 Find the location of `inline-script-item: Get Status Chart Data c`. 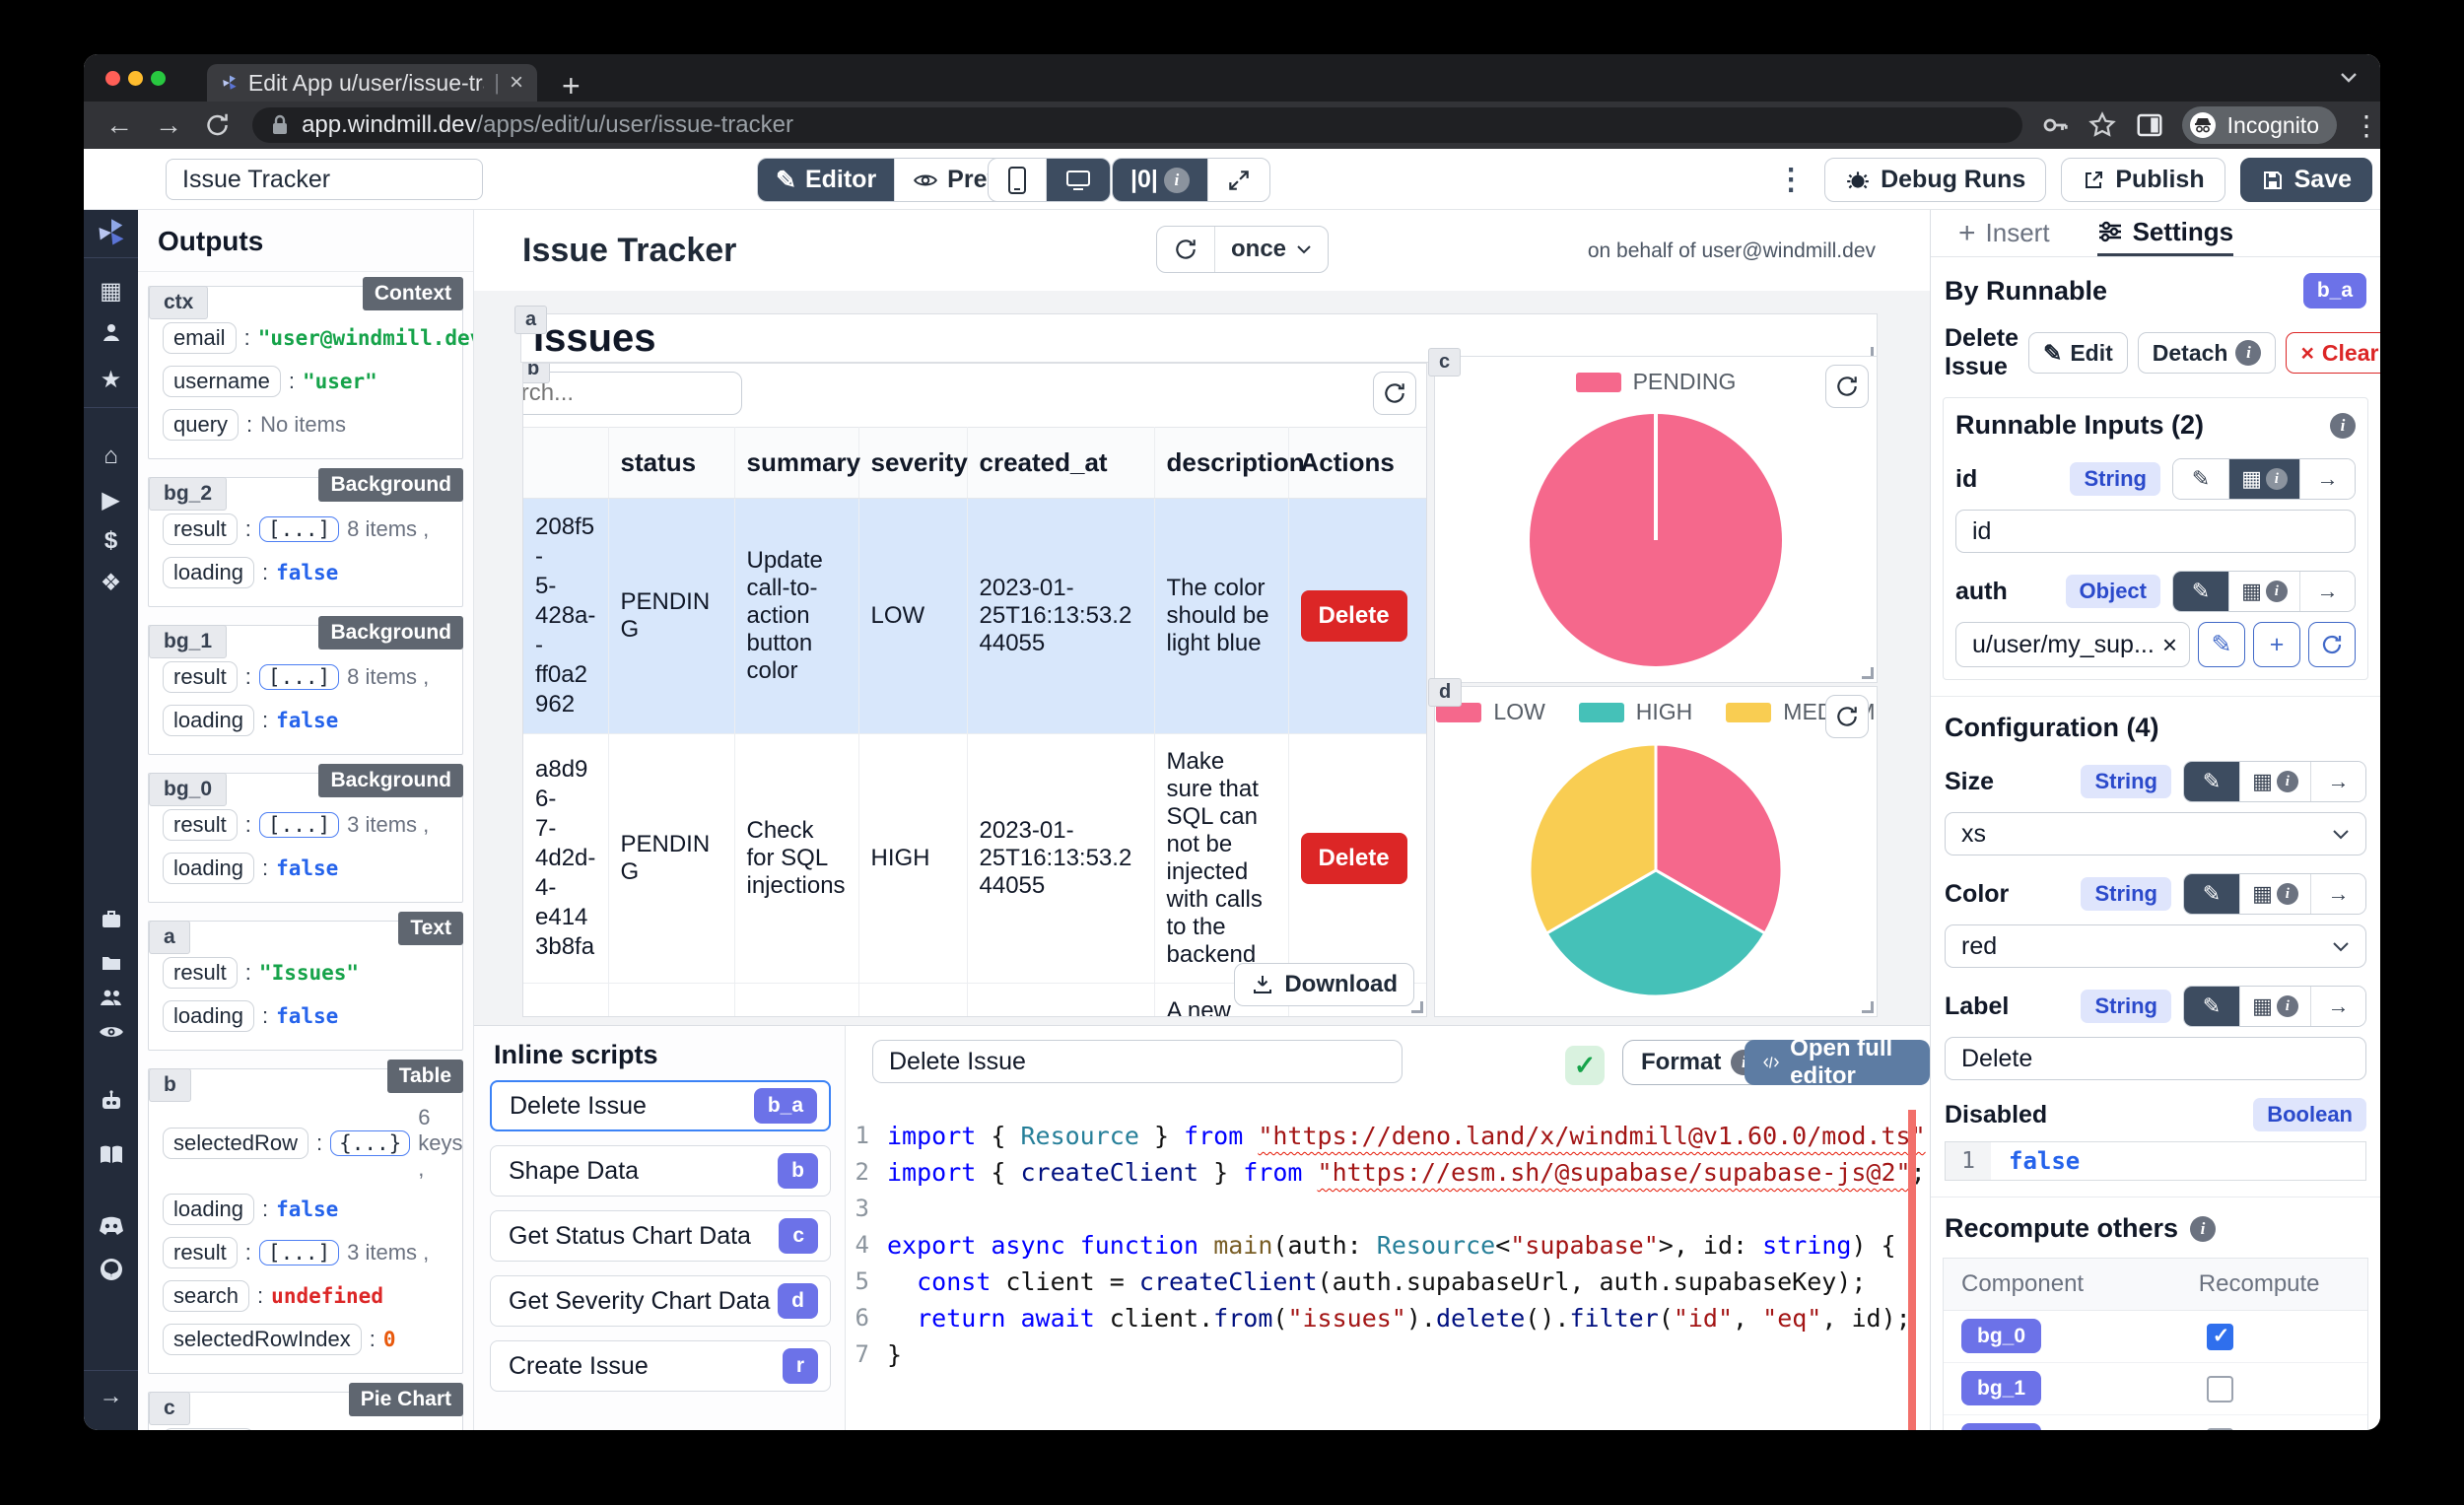

inline-script-item: Get Status Chart Data c is located at coordinates (660, 1236).